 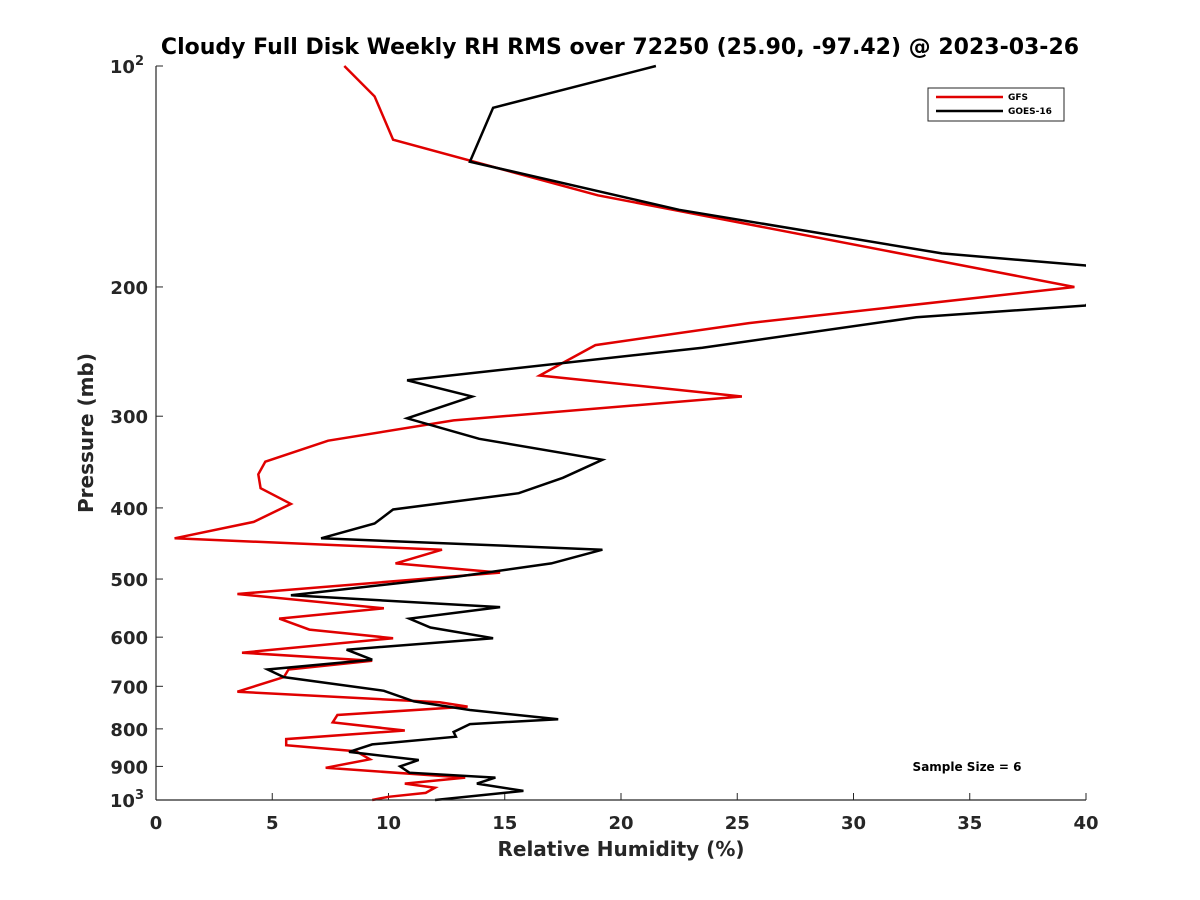 I want to click on y-tick-label: 10³, so click(x=127, y=800).